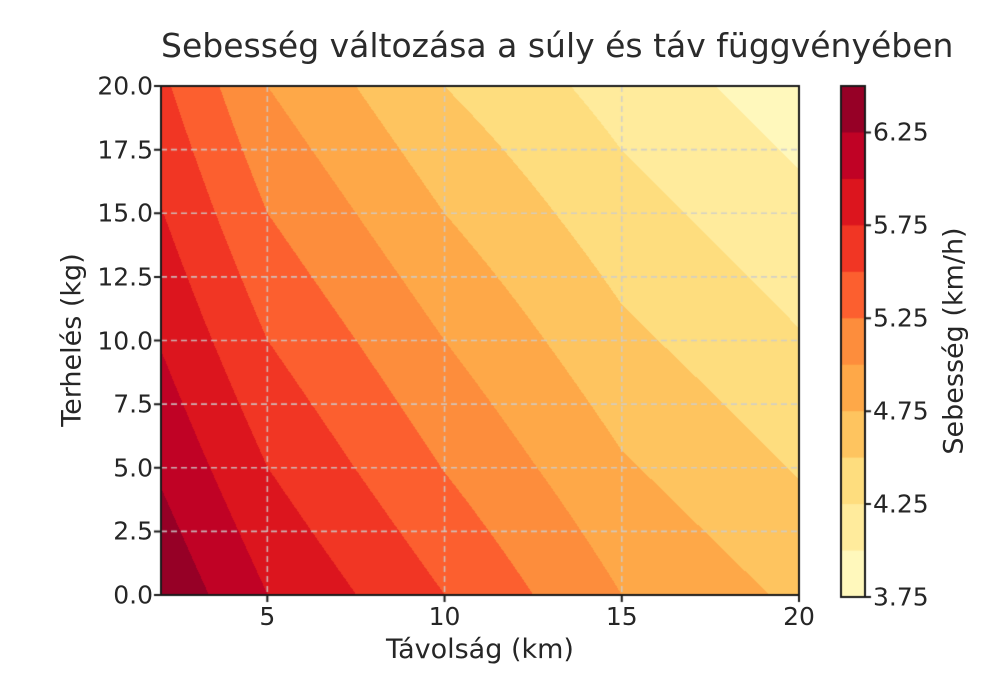 Image resolution: width=1000 pixels, height=700 pixels. I want to click on x-axis-label: Távolság (km), so click(480, 649).